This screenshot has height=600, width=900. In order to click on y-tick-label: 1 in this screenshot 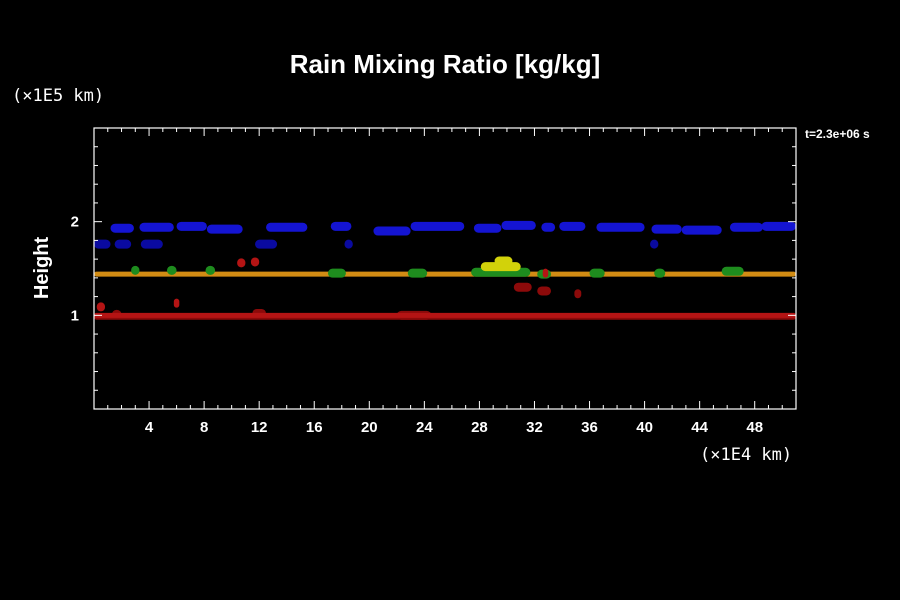, I will do `click(75, 315)`.